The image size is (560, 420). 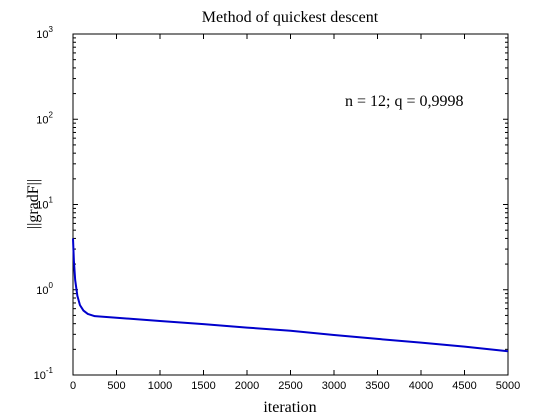 What do you see at coordinates (44, 289) in the screenshot?
I see `y-tick-label: 10⁰` at bounding box center [44, 289].